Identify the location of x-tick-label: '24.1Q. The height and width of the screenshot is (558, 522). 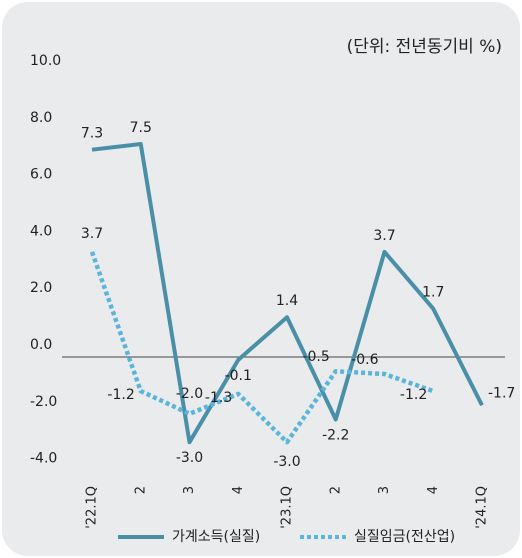
(482, 507).